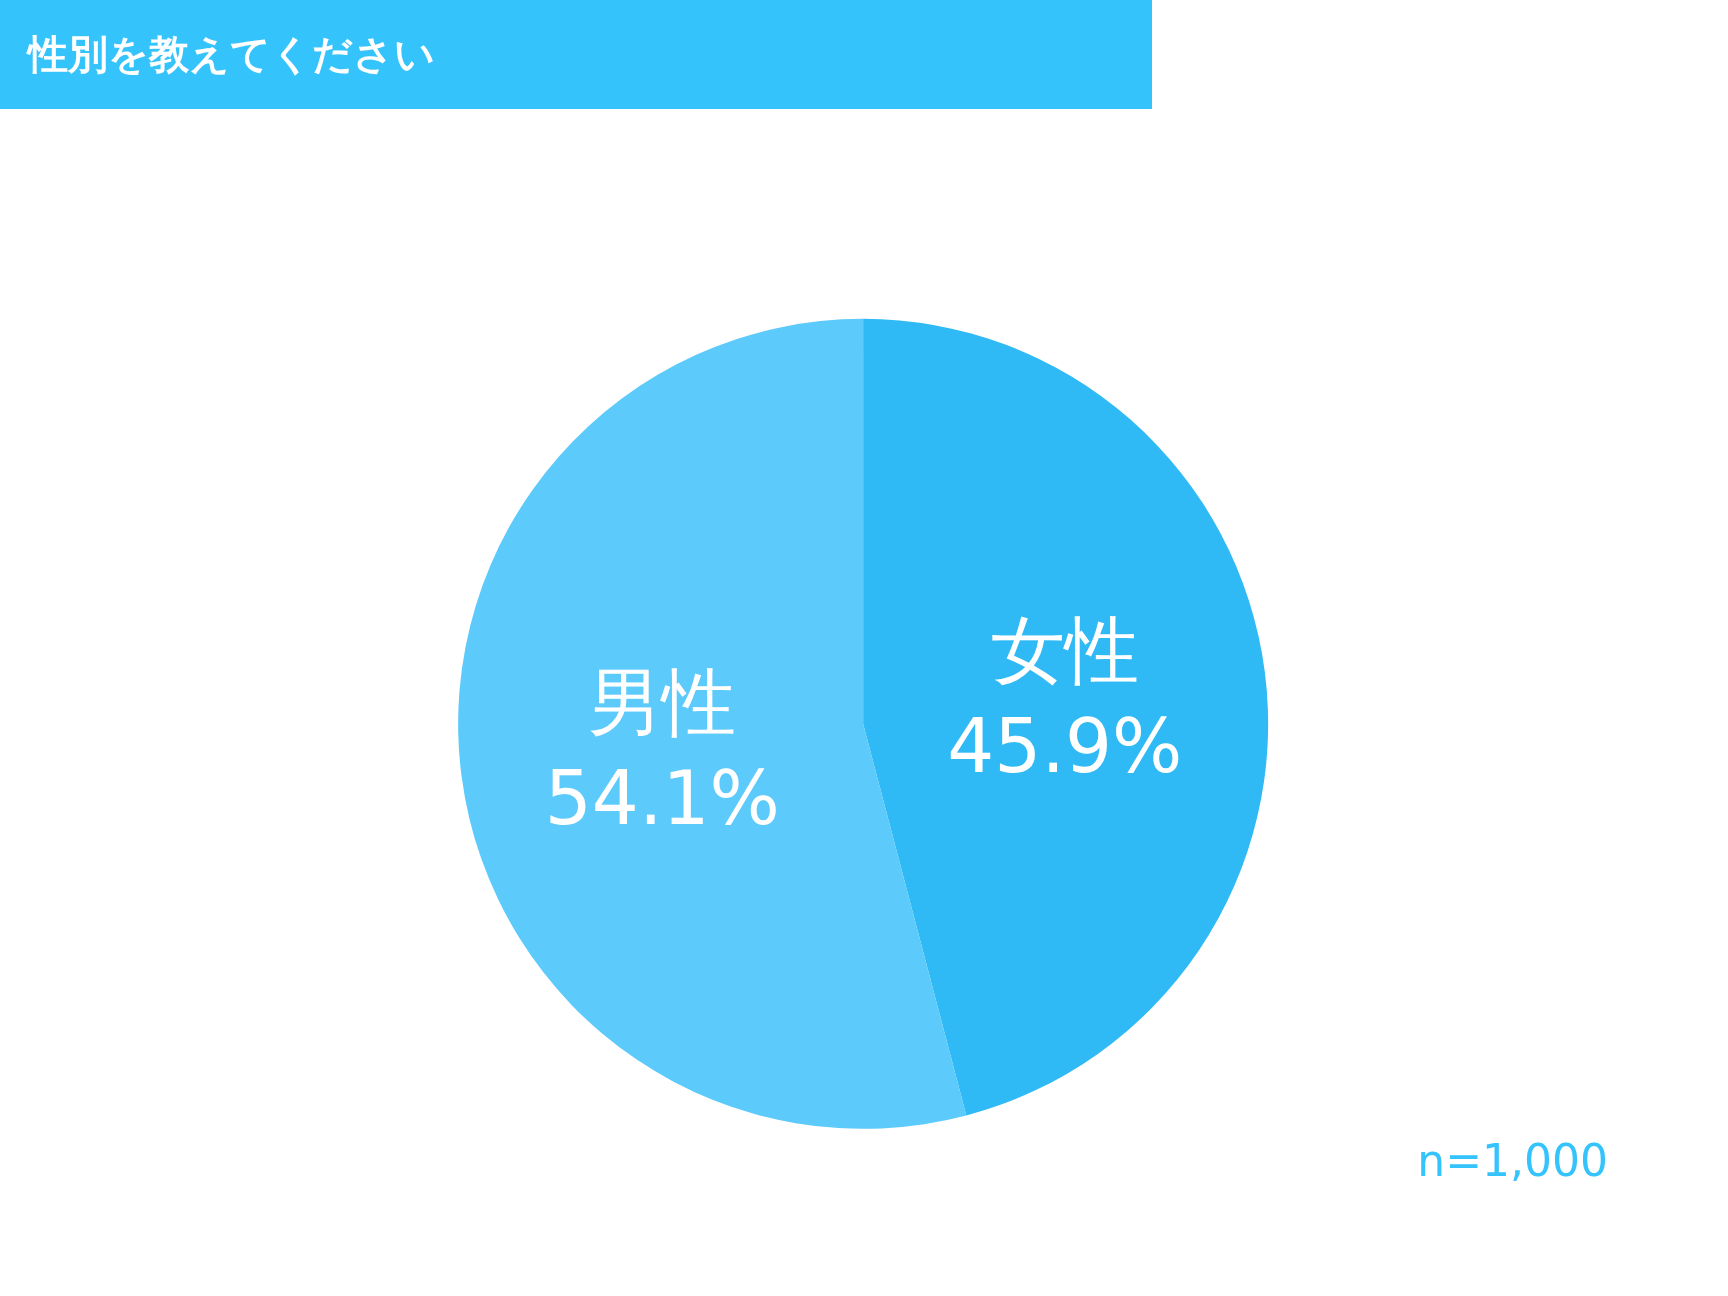 This screenshot has height=1296, width=1728. I want to click on pie-slice, so click(1065, 717).